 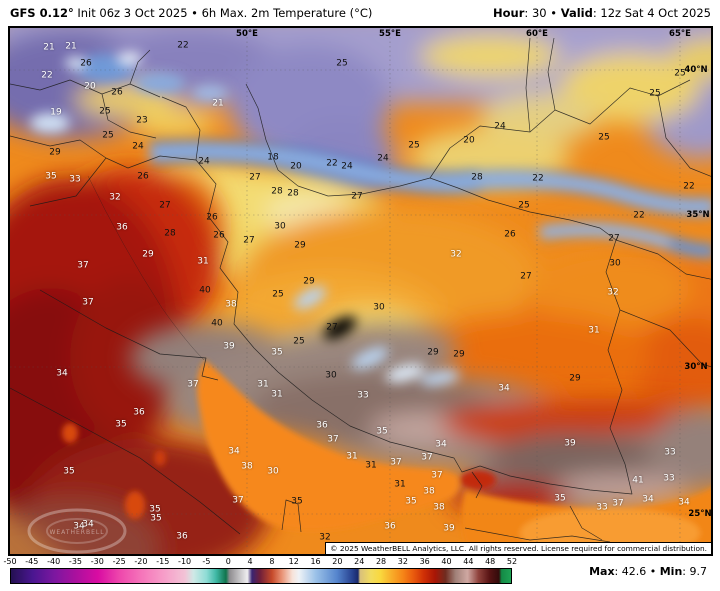 What do you see at coordinates (390, 34) in the screenshot?
I see `longitude-label: 55°E` at bounding box center [390, 34].